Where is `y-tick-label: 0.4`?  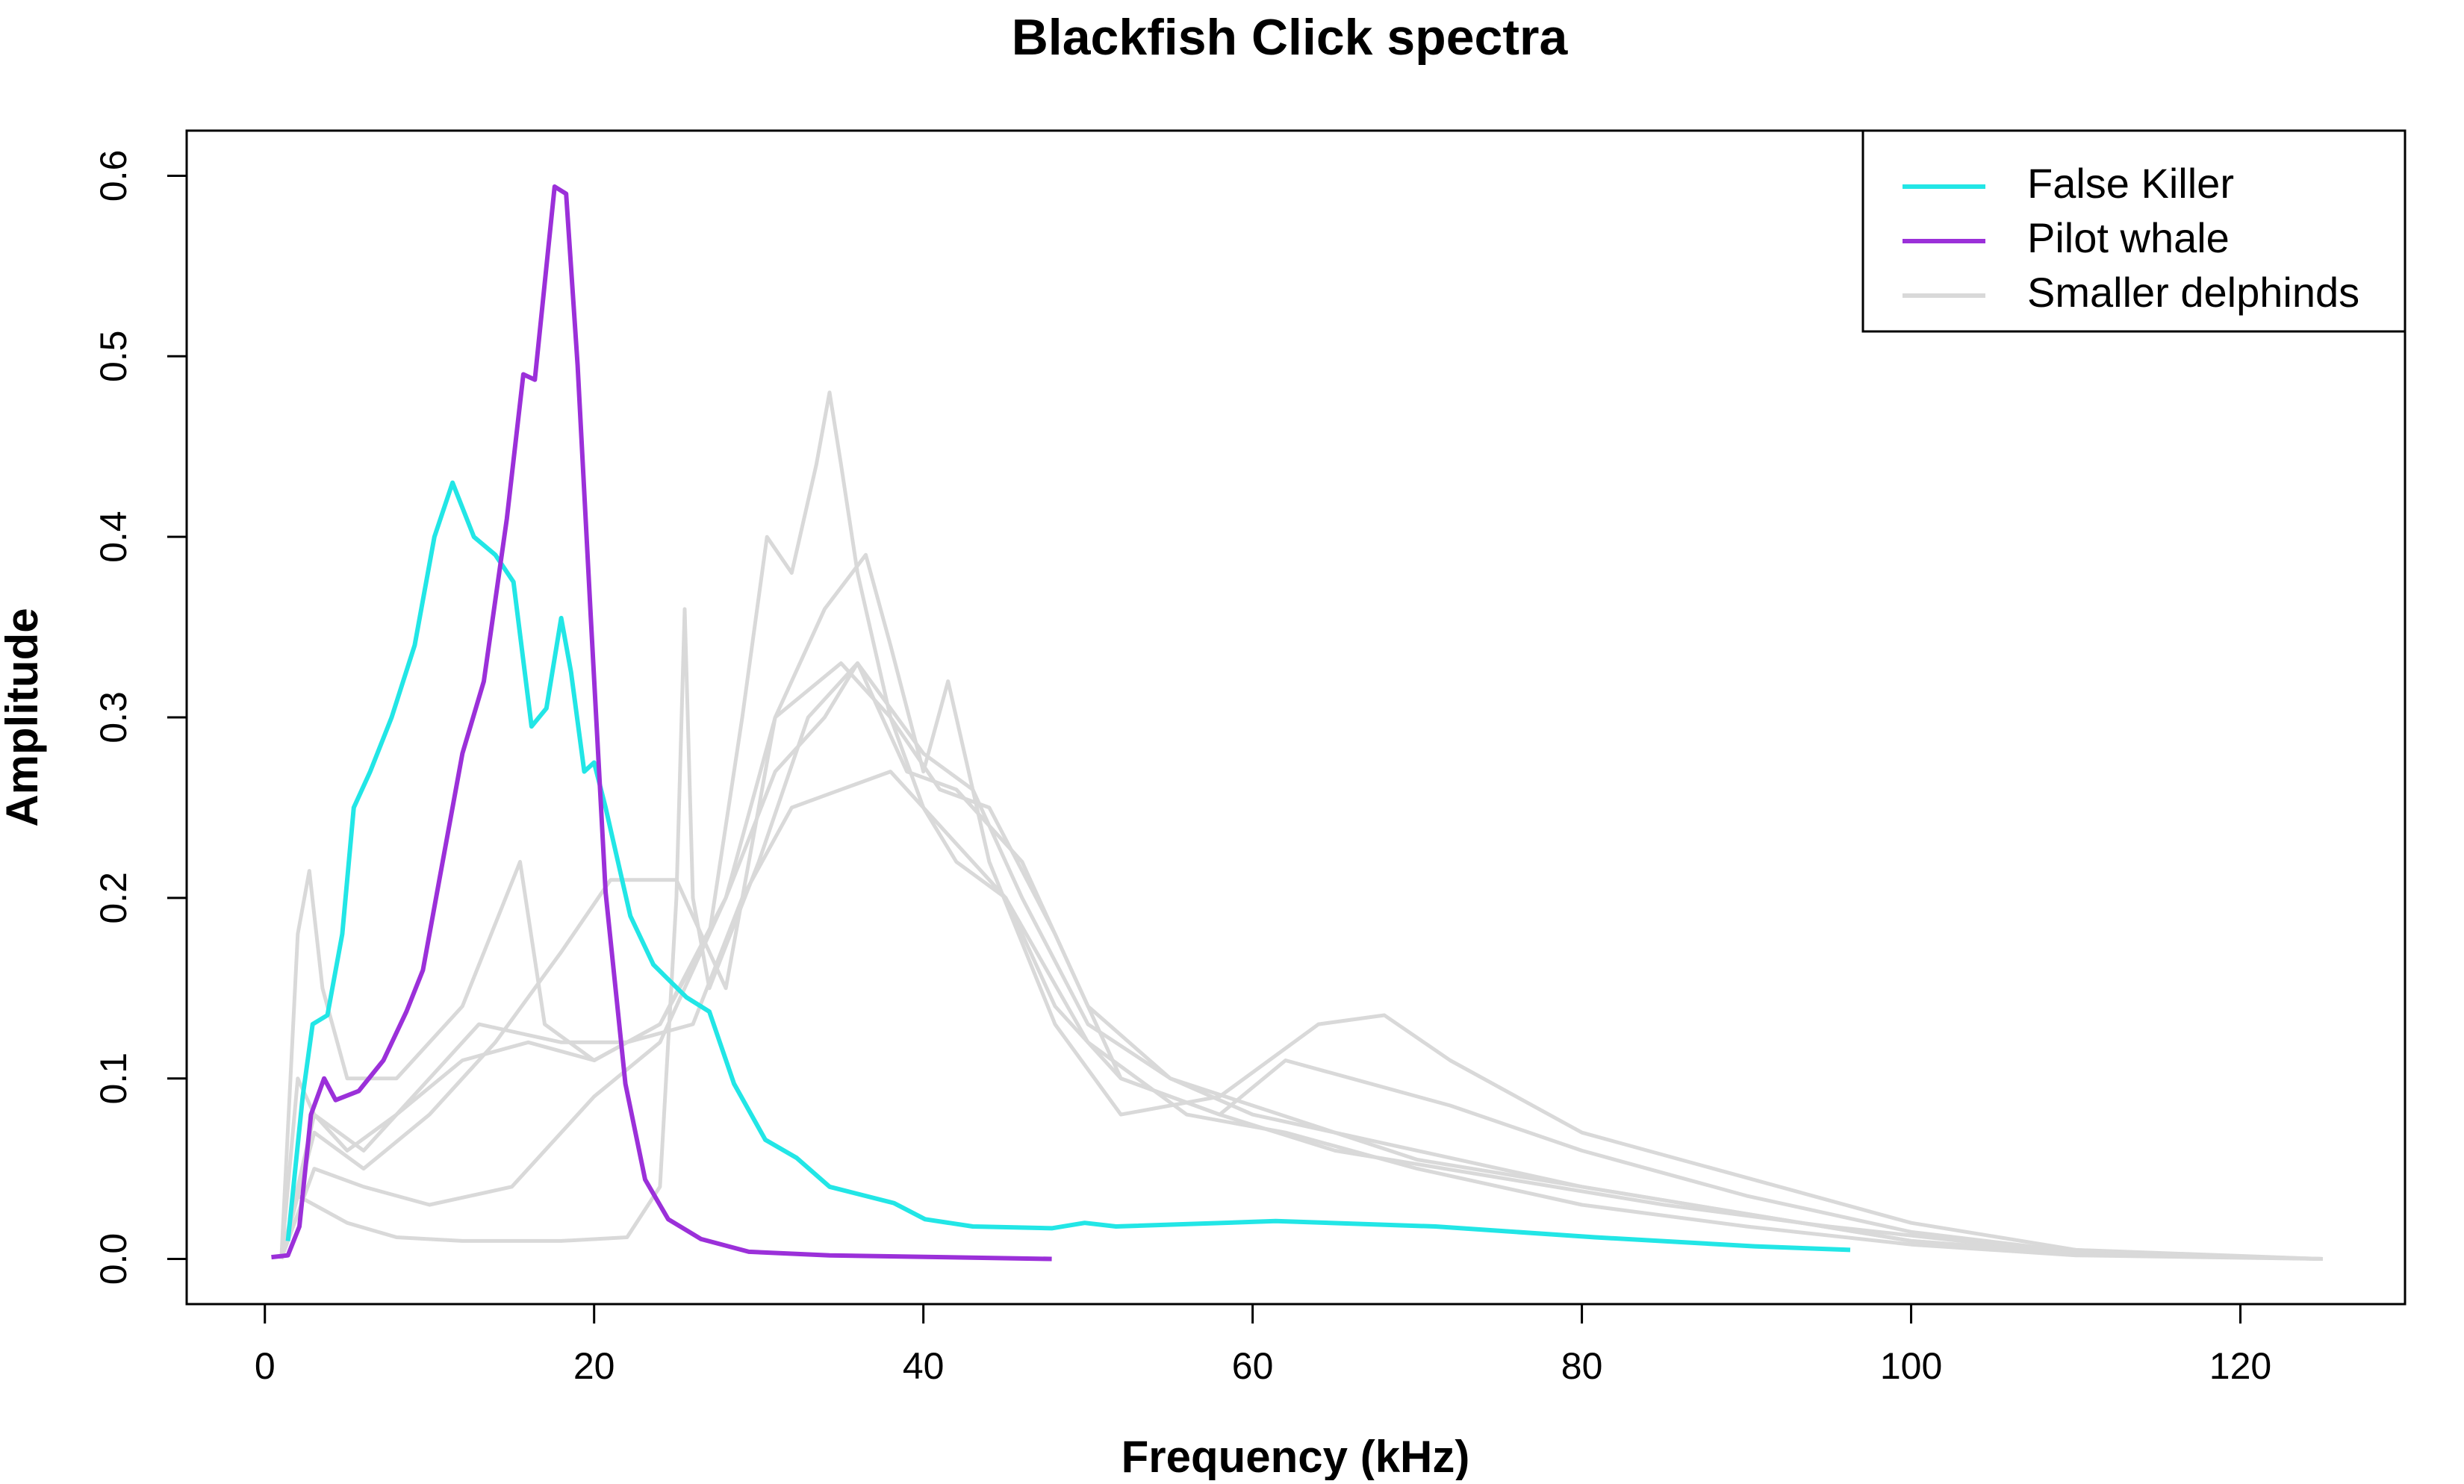 y-tick-label: 0.4 is located at coordinates (113, 537).